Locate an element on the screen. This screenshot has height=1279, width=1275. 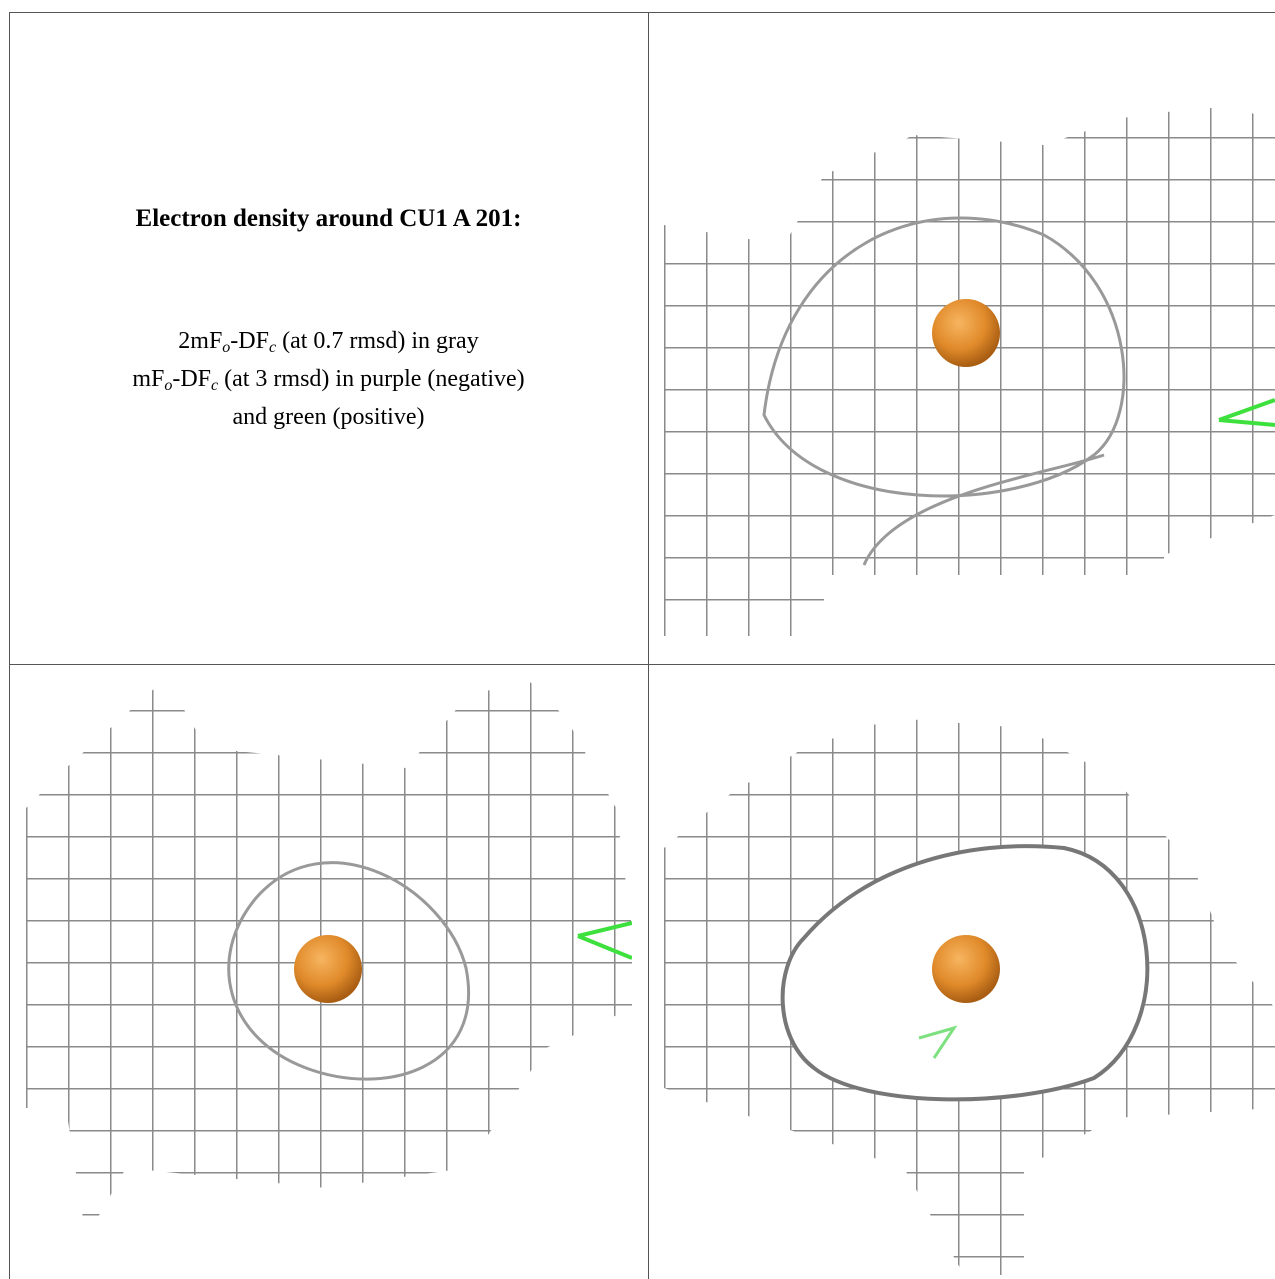
caption-line: and green (positive) is located at coordinates (328, 417).